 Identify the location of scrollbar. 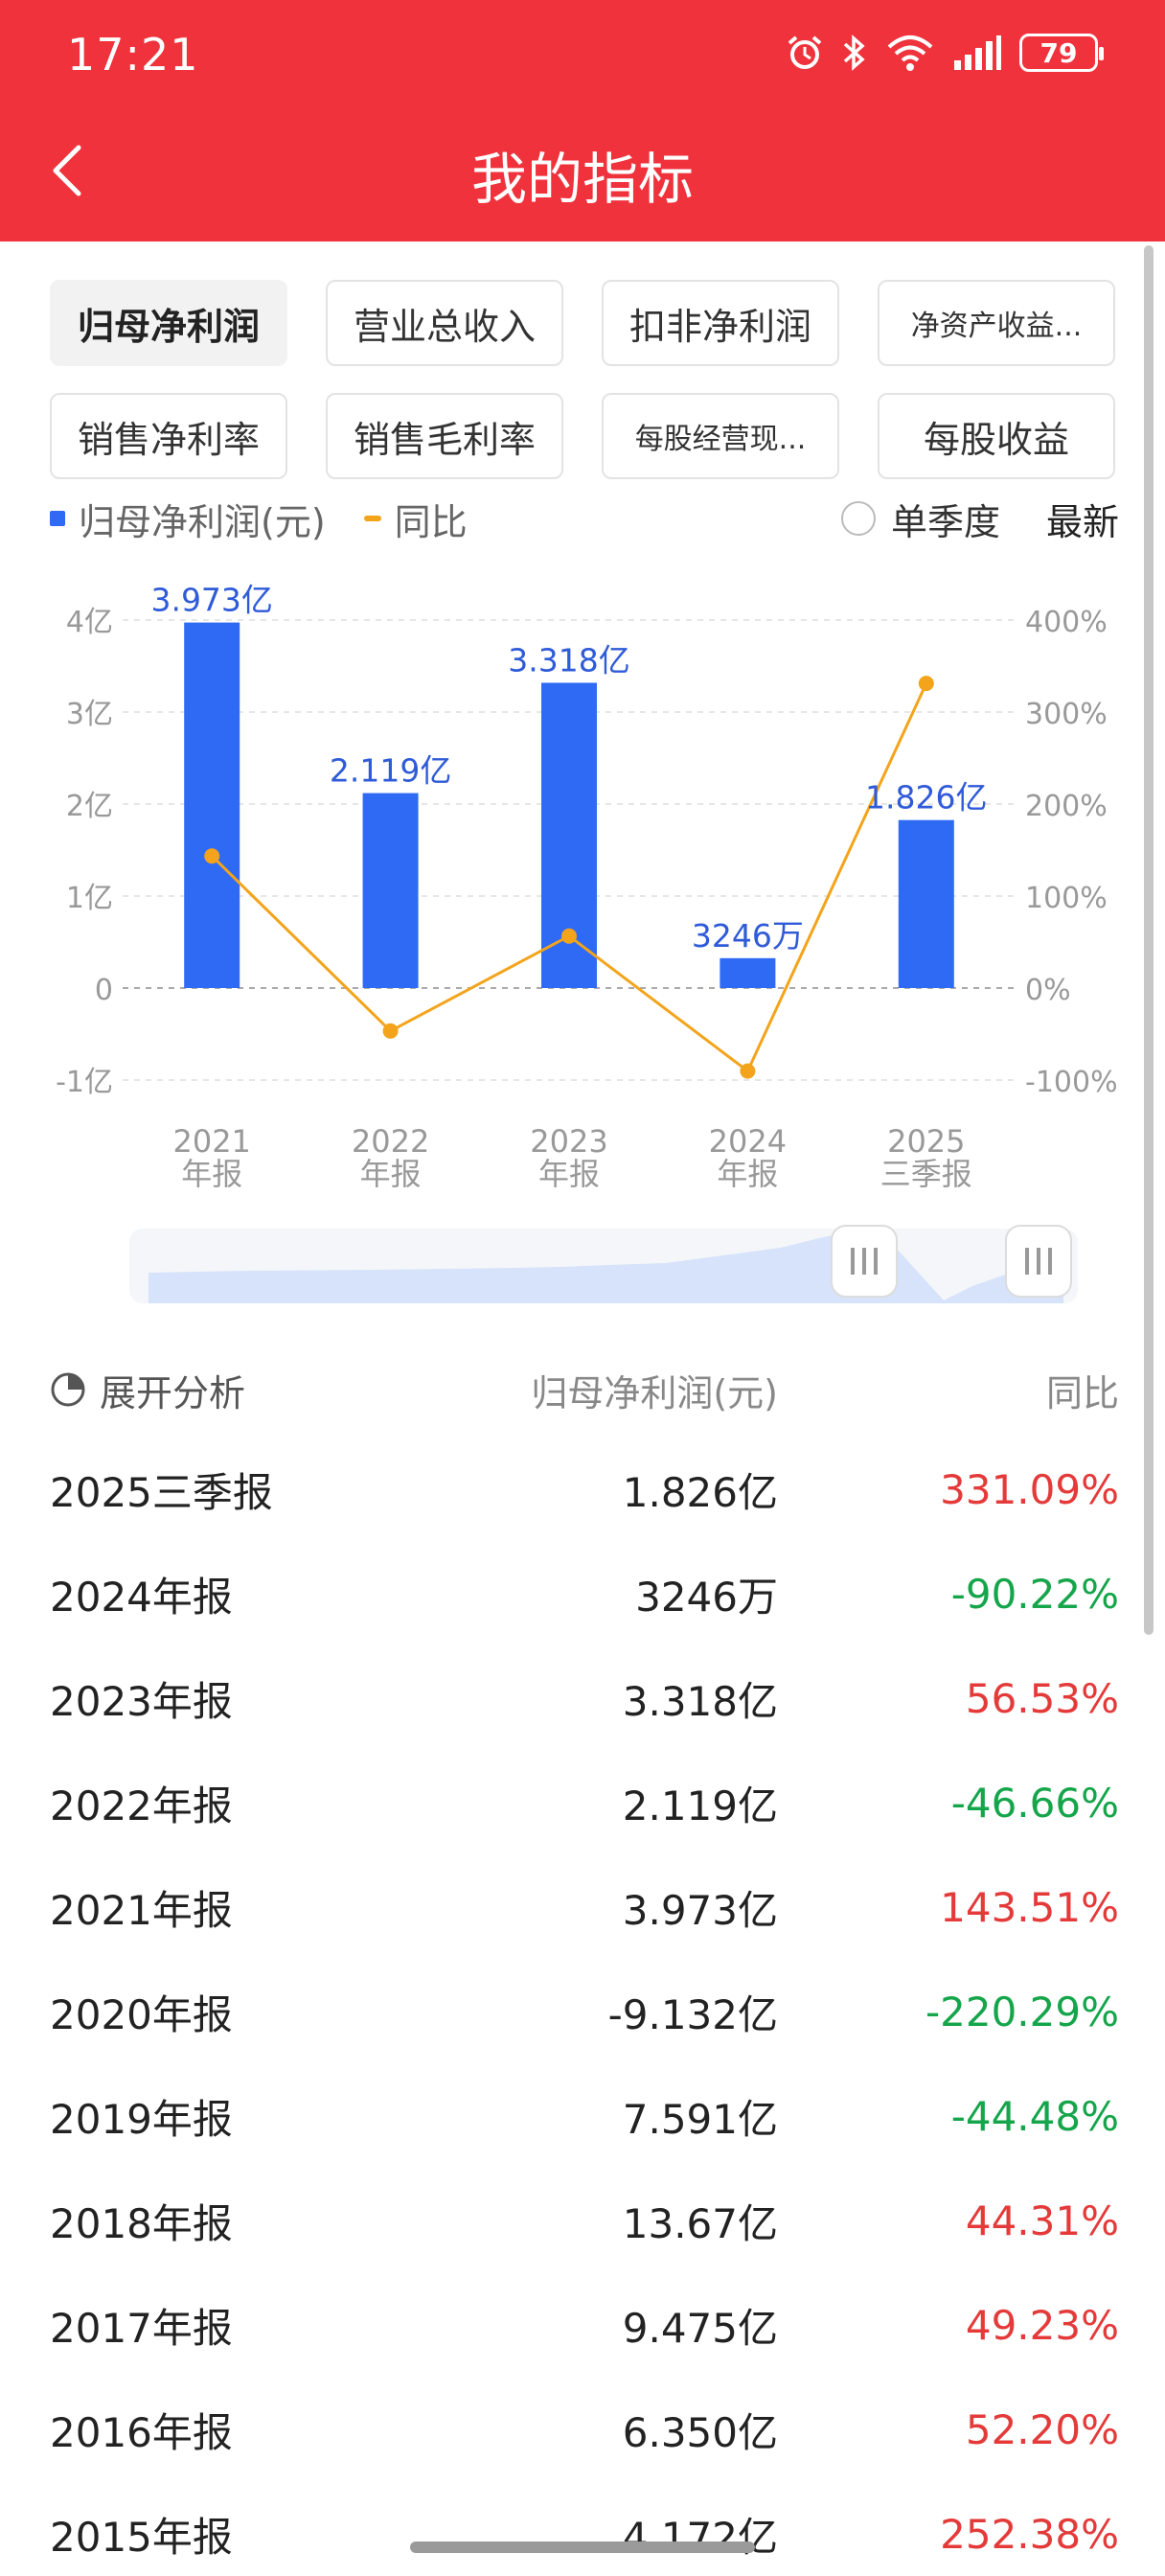
(1149, 940).